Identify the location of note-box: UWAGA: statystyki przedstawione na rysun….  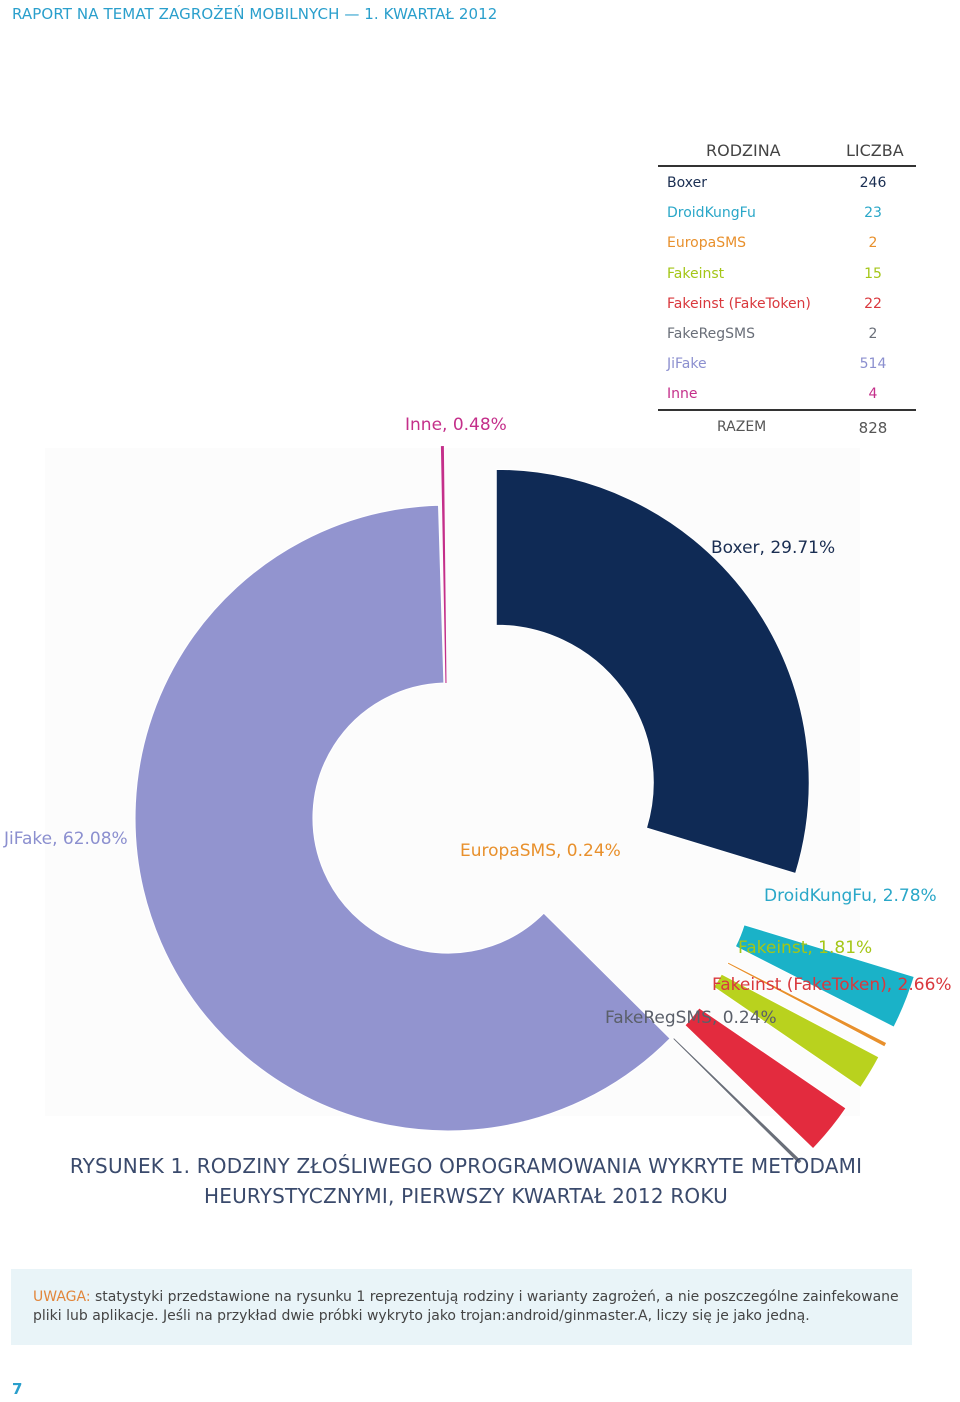
(461, 1307).